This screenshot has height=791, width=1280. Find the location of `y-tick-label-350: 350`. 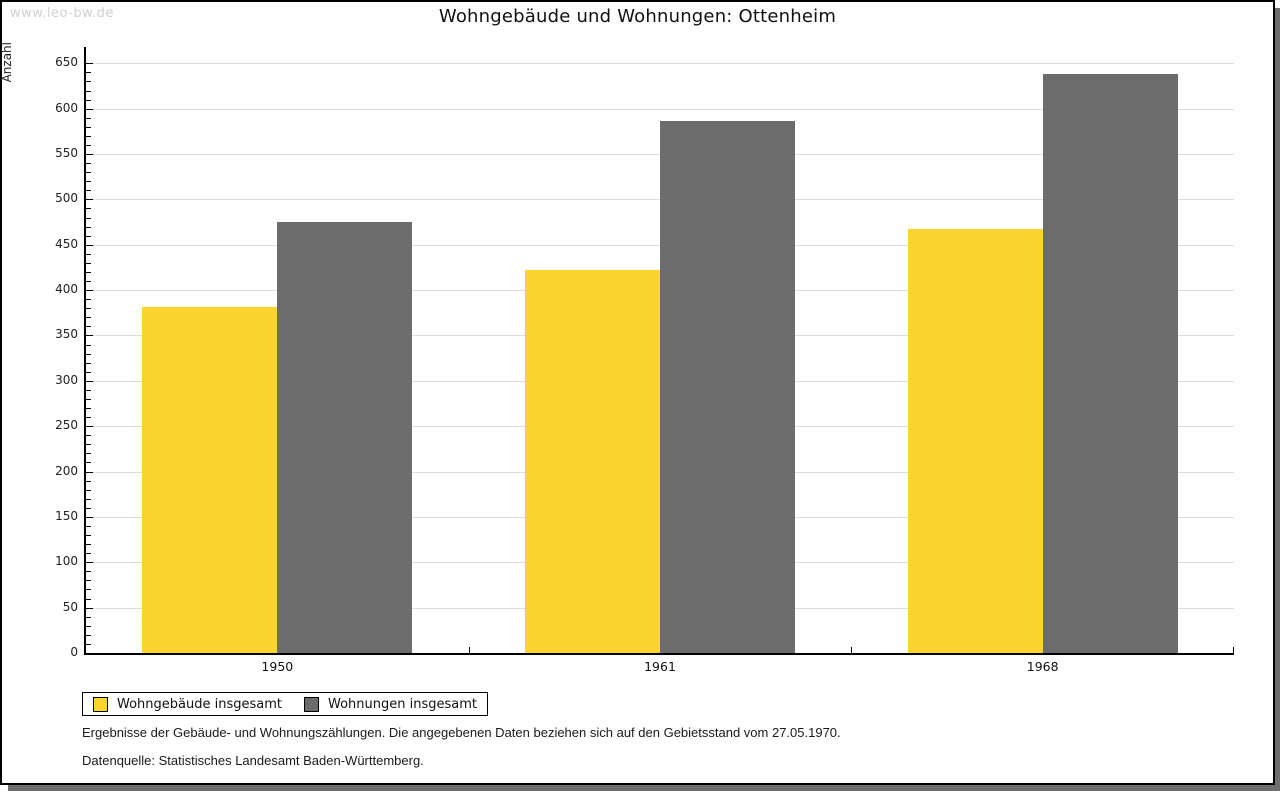

y-tick-label-350: 350 is located at coordinates (66, 334).